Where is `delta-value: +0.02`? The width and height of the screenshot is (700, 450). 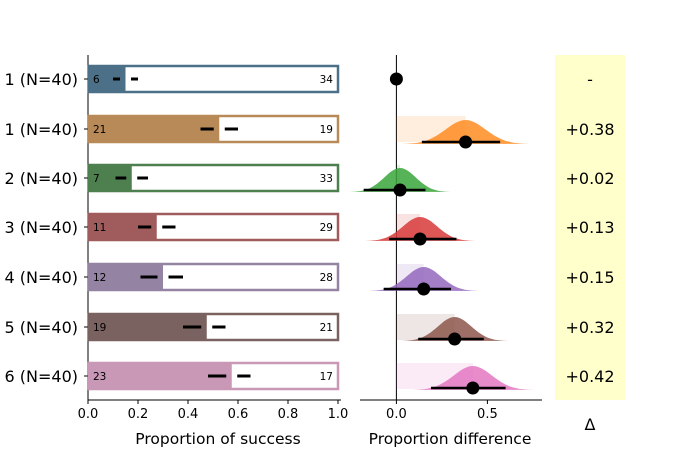
delta-value: +0.02 is located at coordinates (589, 178).